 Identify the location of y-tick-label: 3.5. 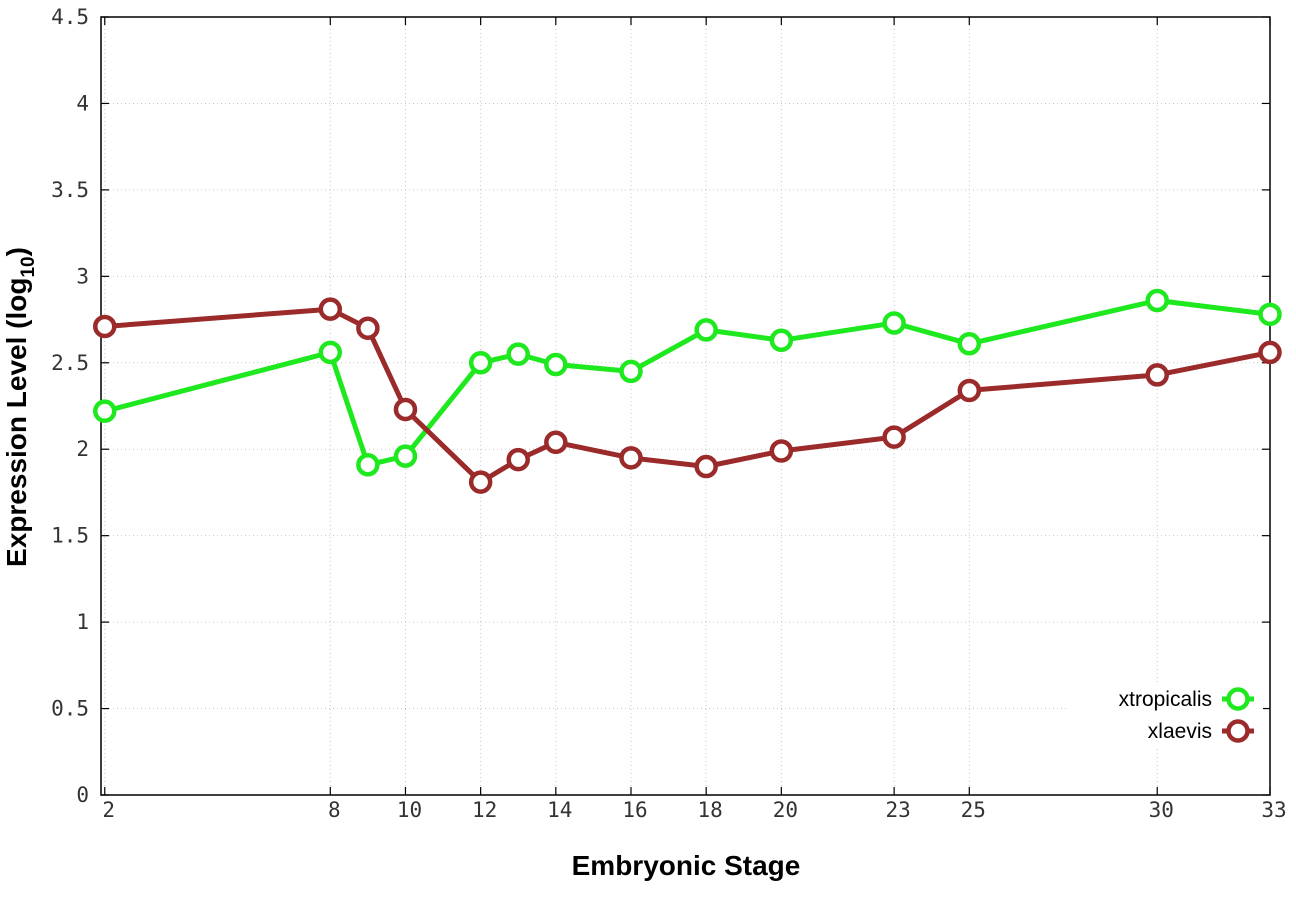
(70, 190).